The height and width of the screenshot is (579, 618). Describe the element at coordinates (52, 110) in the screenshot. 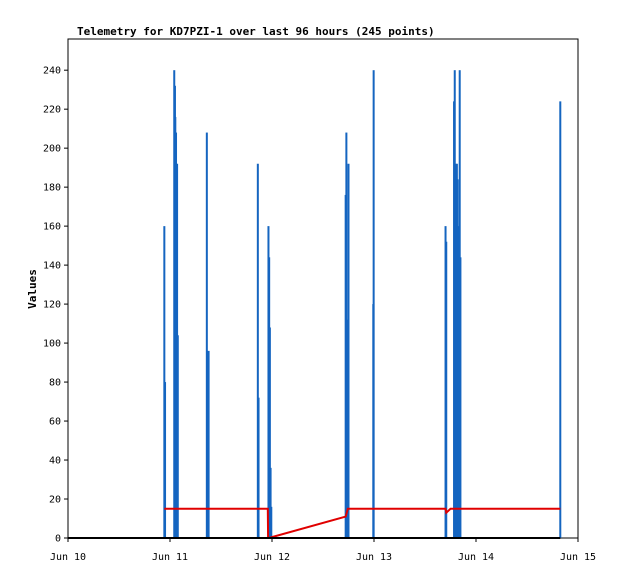

I see `y-tick-label: 220` at that location.